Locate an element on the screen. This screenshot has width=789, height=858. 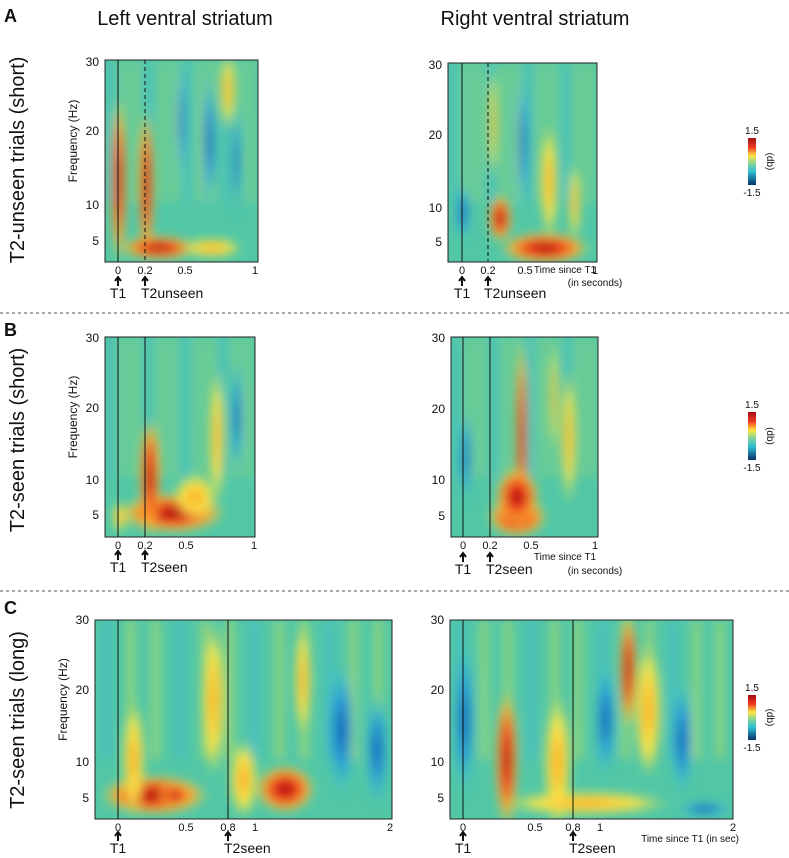
heatmap is located at coordinates (181, 161).